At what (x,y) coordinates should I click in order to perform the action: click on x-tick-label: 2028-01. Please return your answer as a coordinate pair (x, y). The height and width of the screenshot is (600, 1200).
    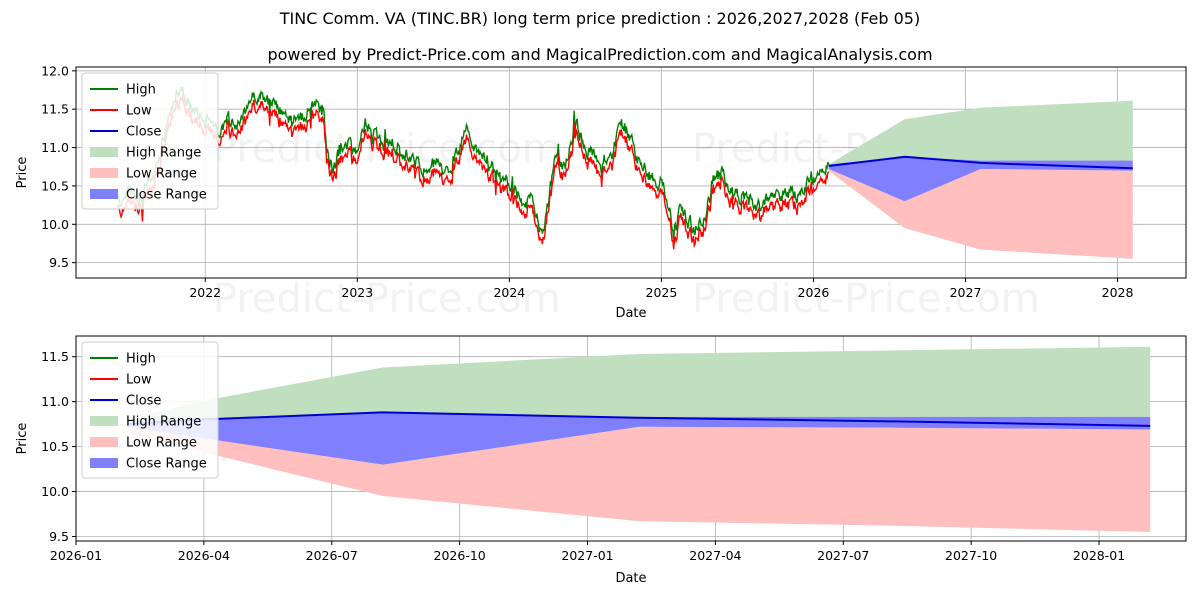
    Looking at the image, I should click on (1099, 555).